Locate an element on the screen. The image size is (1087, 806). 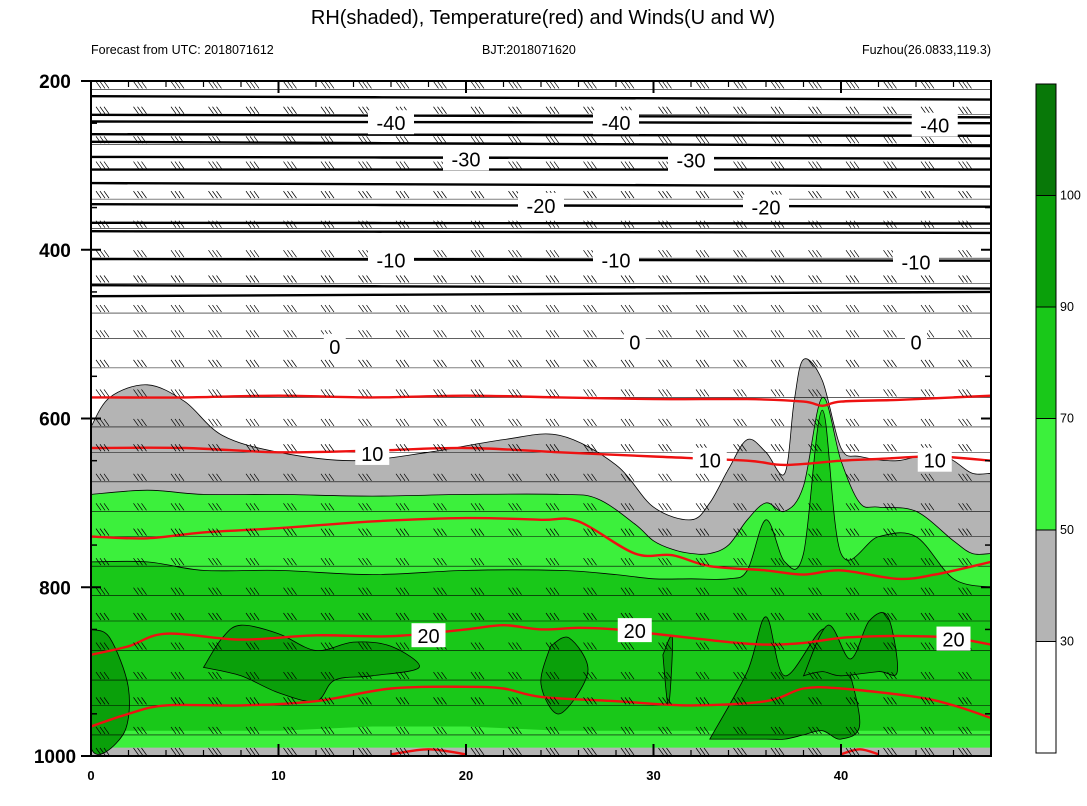
forecast-time-label: Forecast from UTC: 2018071612 is located at coordinates (182, 50).